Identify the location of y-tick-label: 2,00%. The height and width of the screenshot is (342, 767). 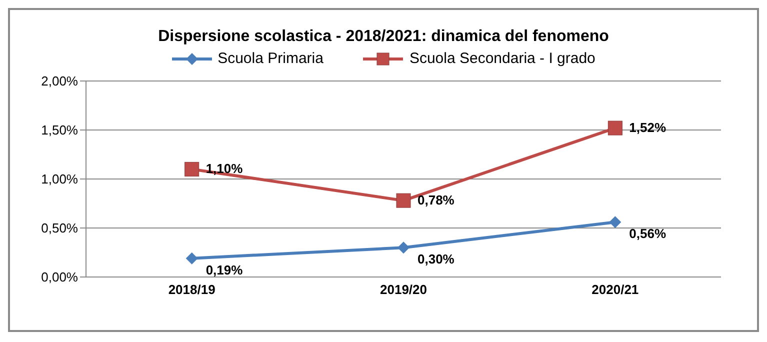
(59, 81).